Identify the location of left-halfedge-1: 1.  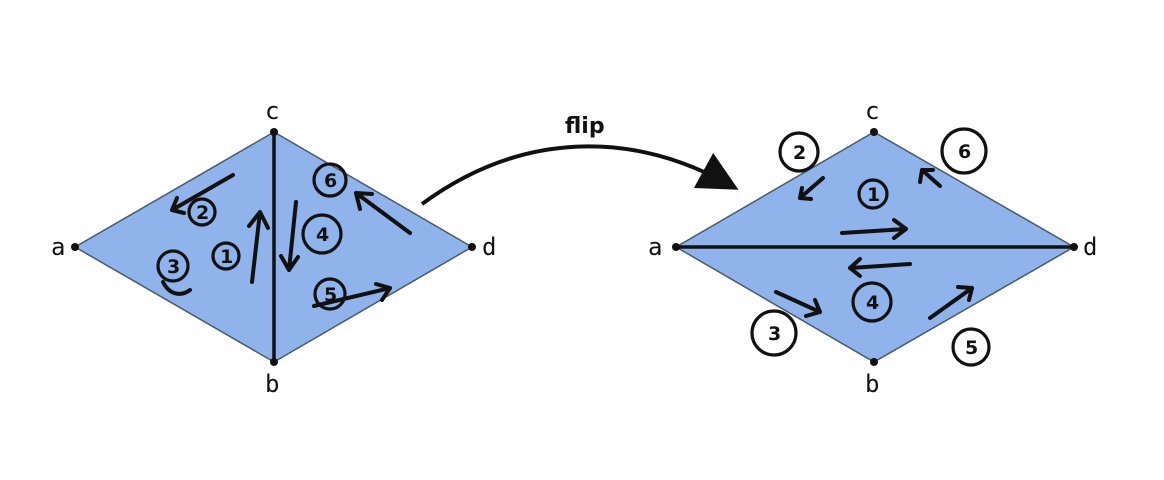
(240, 247).